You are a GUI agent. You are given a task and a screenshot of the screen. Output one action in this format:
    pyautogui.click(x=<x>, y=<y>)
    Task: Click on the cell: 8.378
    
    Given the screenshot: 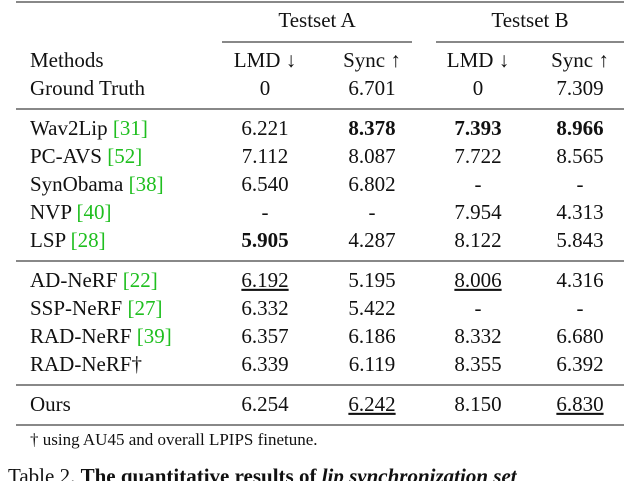 What is the action you would take?
    pyautogui.click(x=371, y=128)
    